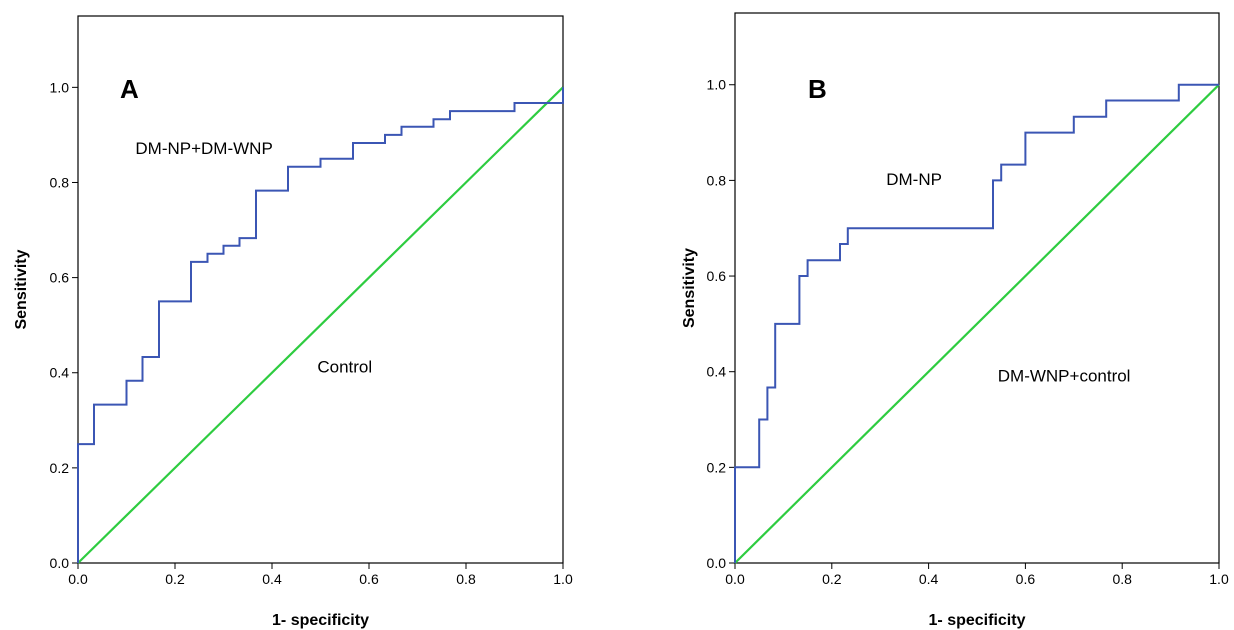  What do you see at coordinates (1064, 375) in the screenshot?
I see `series-annotation: DM-WNP+control` at bounding box center [1064, 375].